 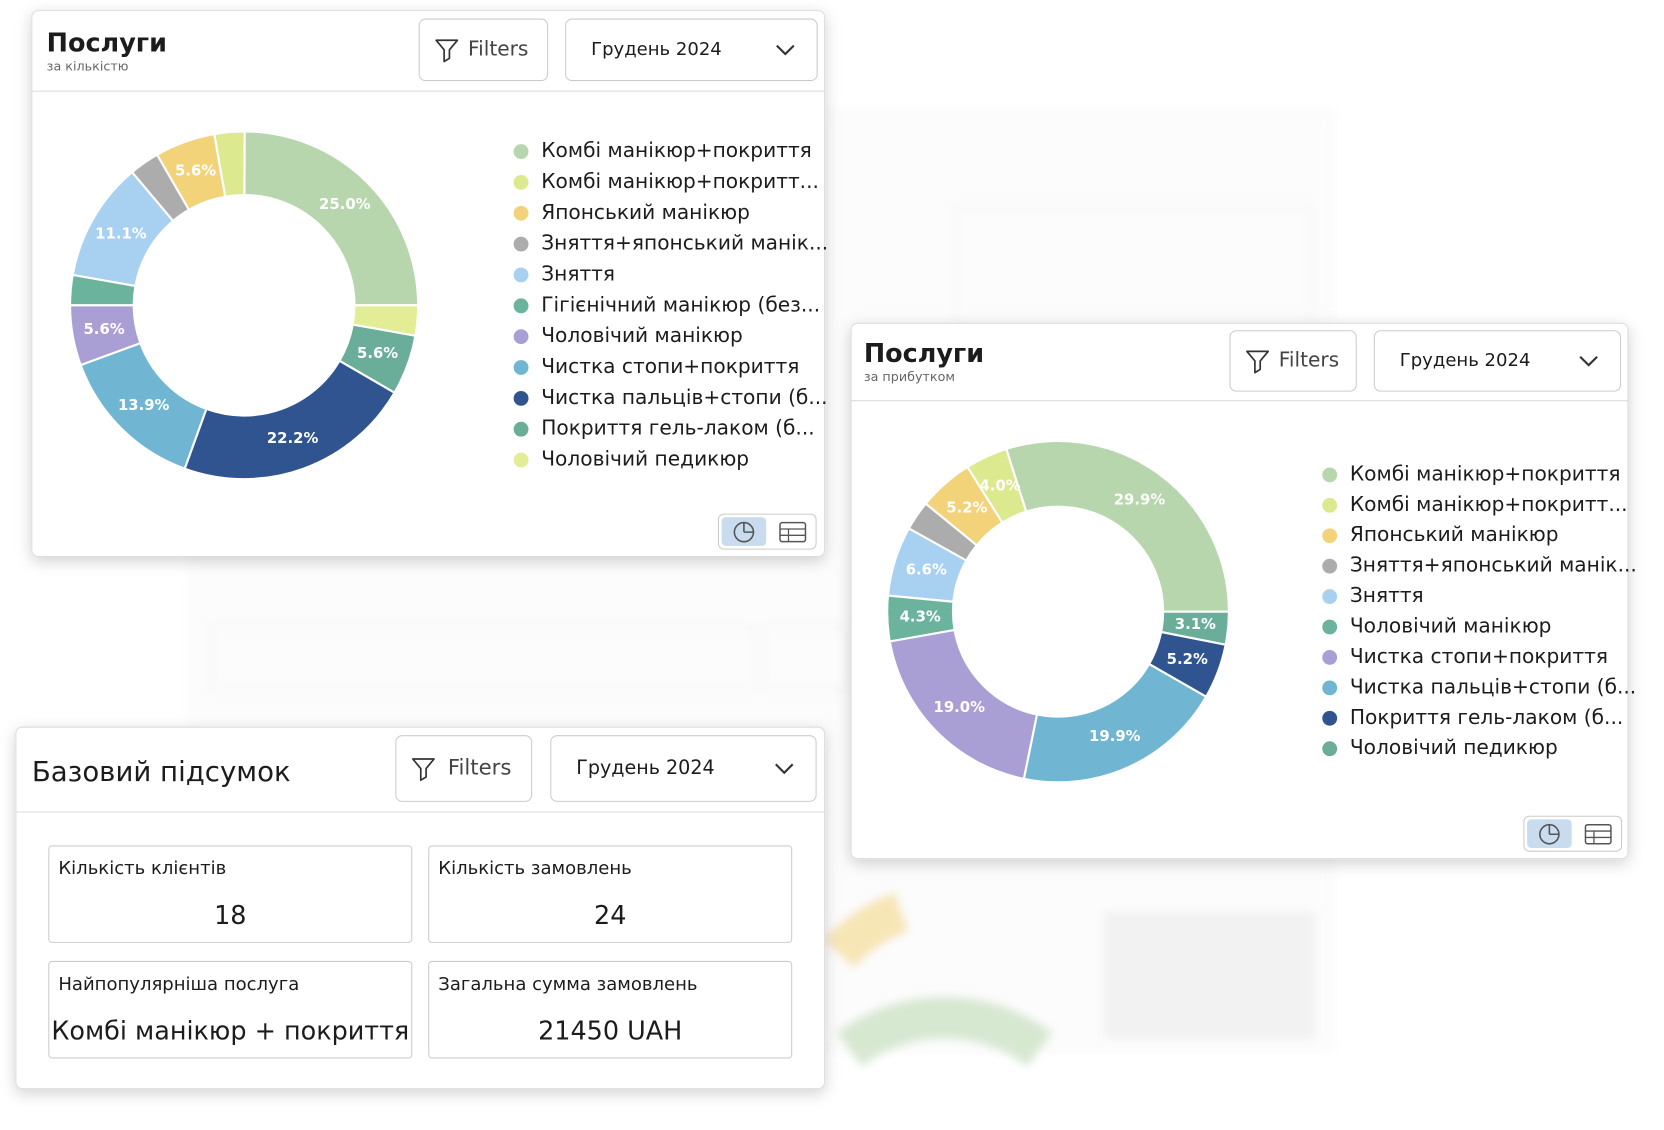 What do you see at coordinates (1000, 486) in the screenshot?
I see `slice-label: 4.0%` at bounding box center [1000, 486].